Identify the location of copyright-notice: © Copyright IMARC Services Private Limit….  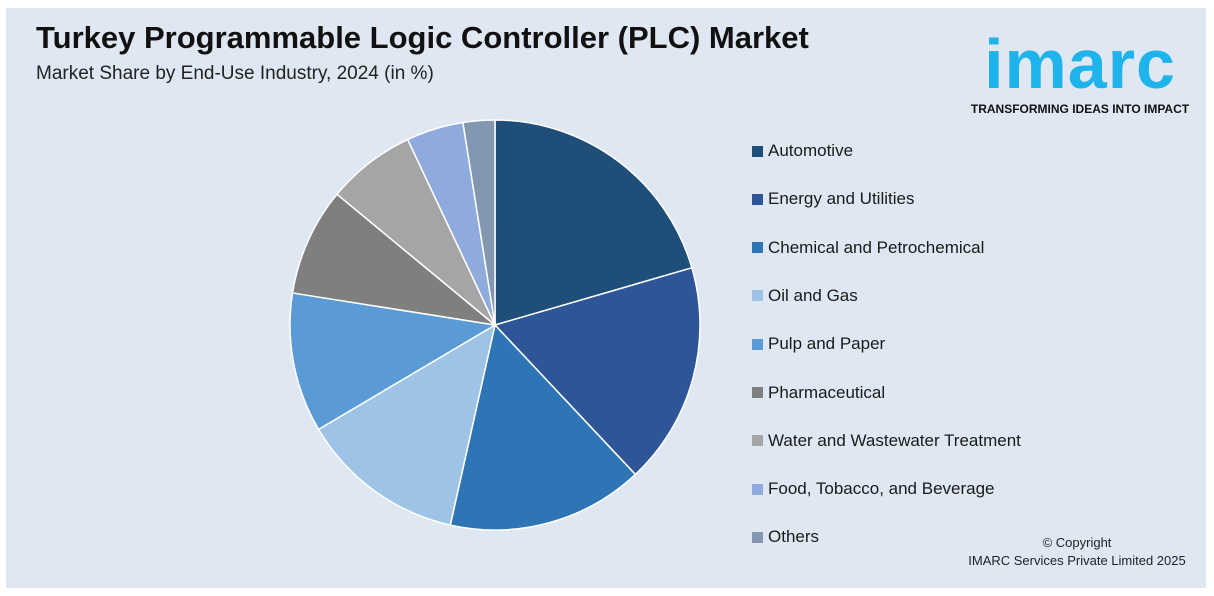
(1077, 552).